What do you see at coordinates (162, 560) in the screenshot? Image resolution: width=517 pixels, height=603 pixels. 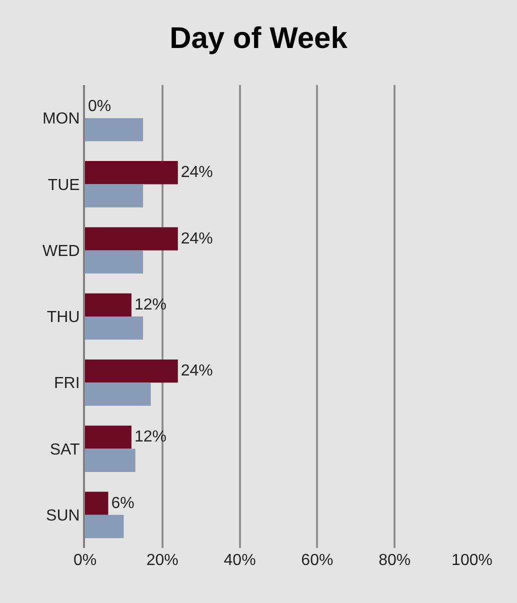 I see `x-tick-label: 20%` at bounding box center [162, 560].